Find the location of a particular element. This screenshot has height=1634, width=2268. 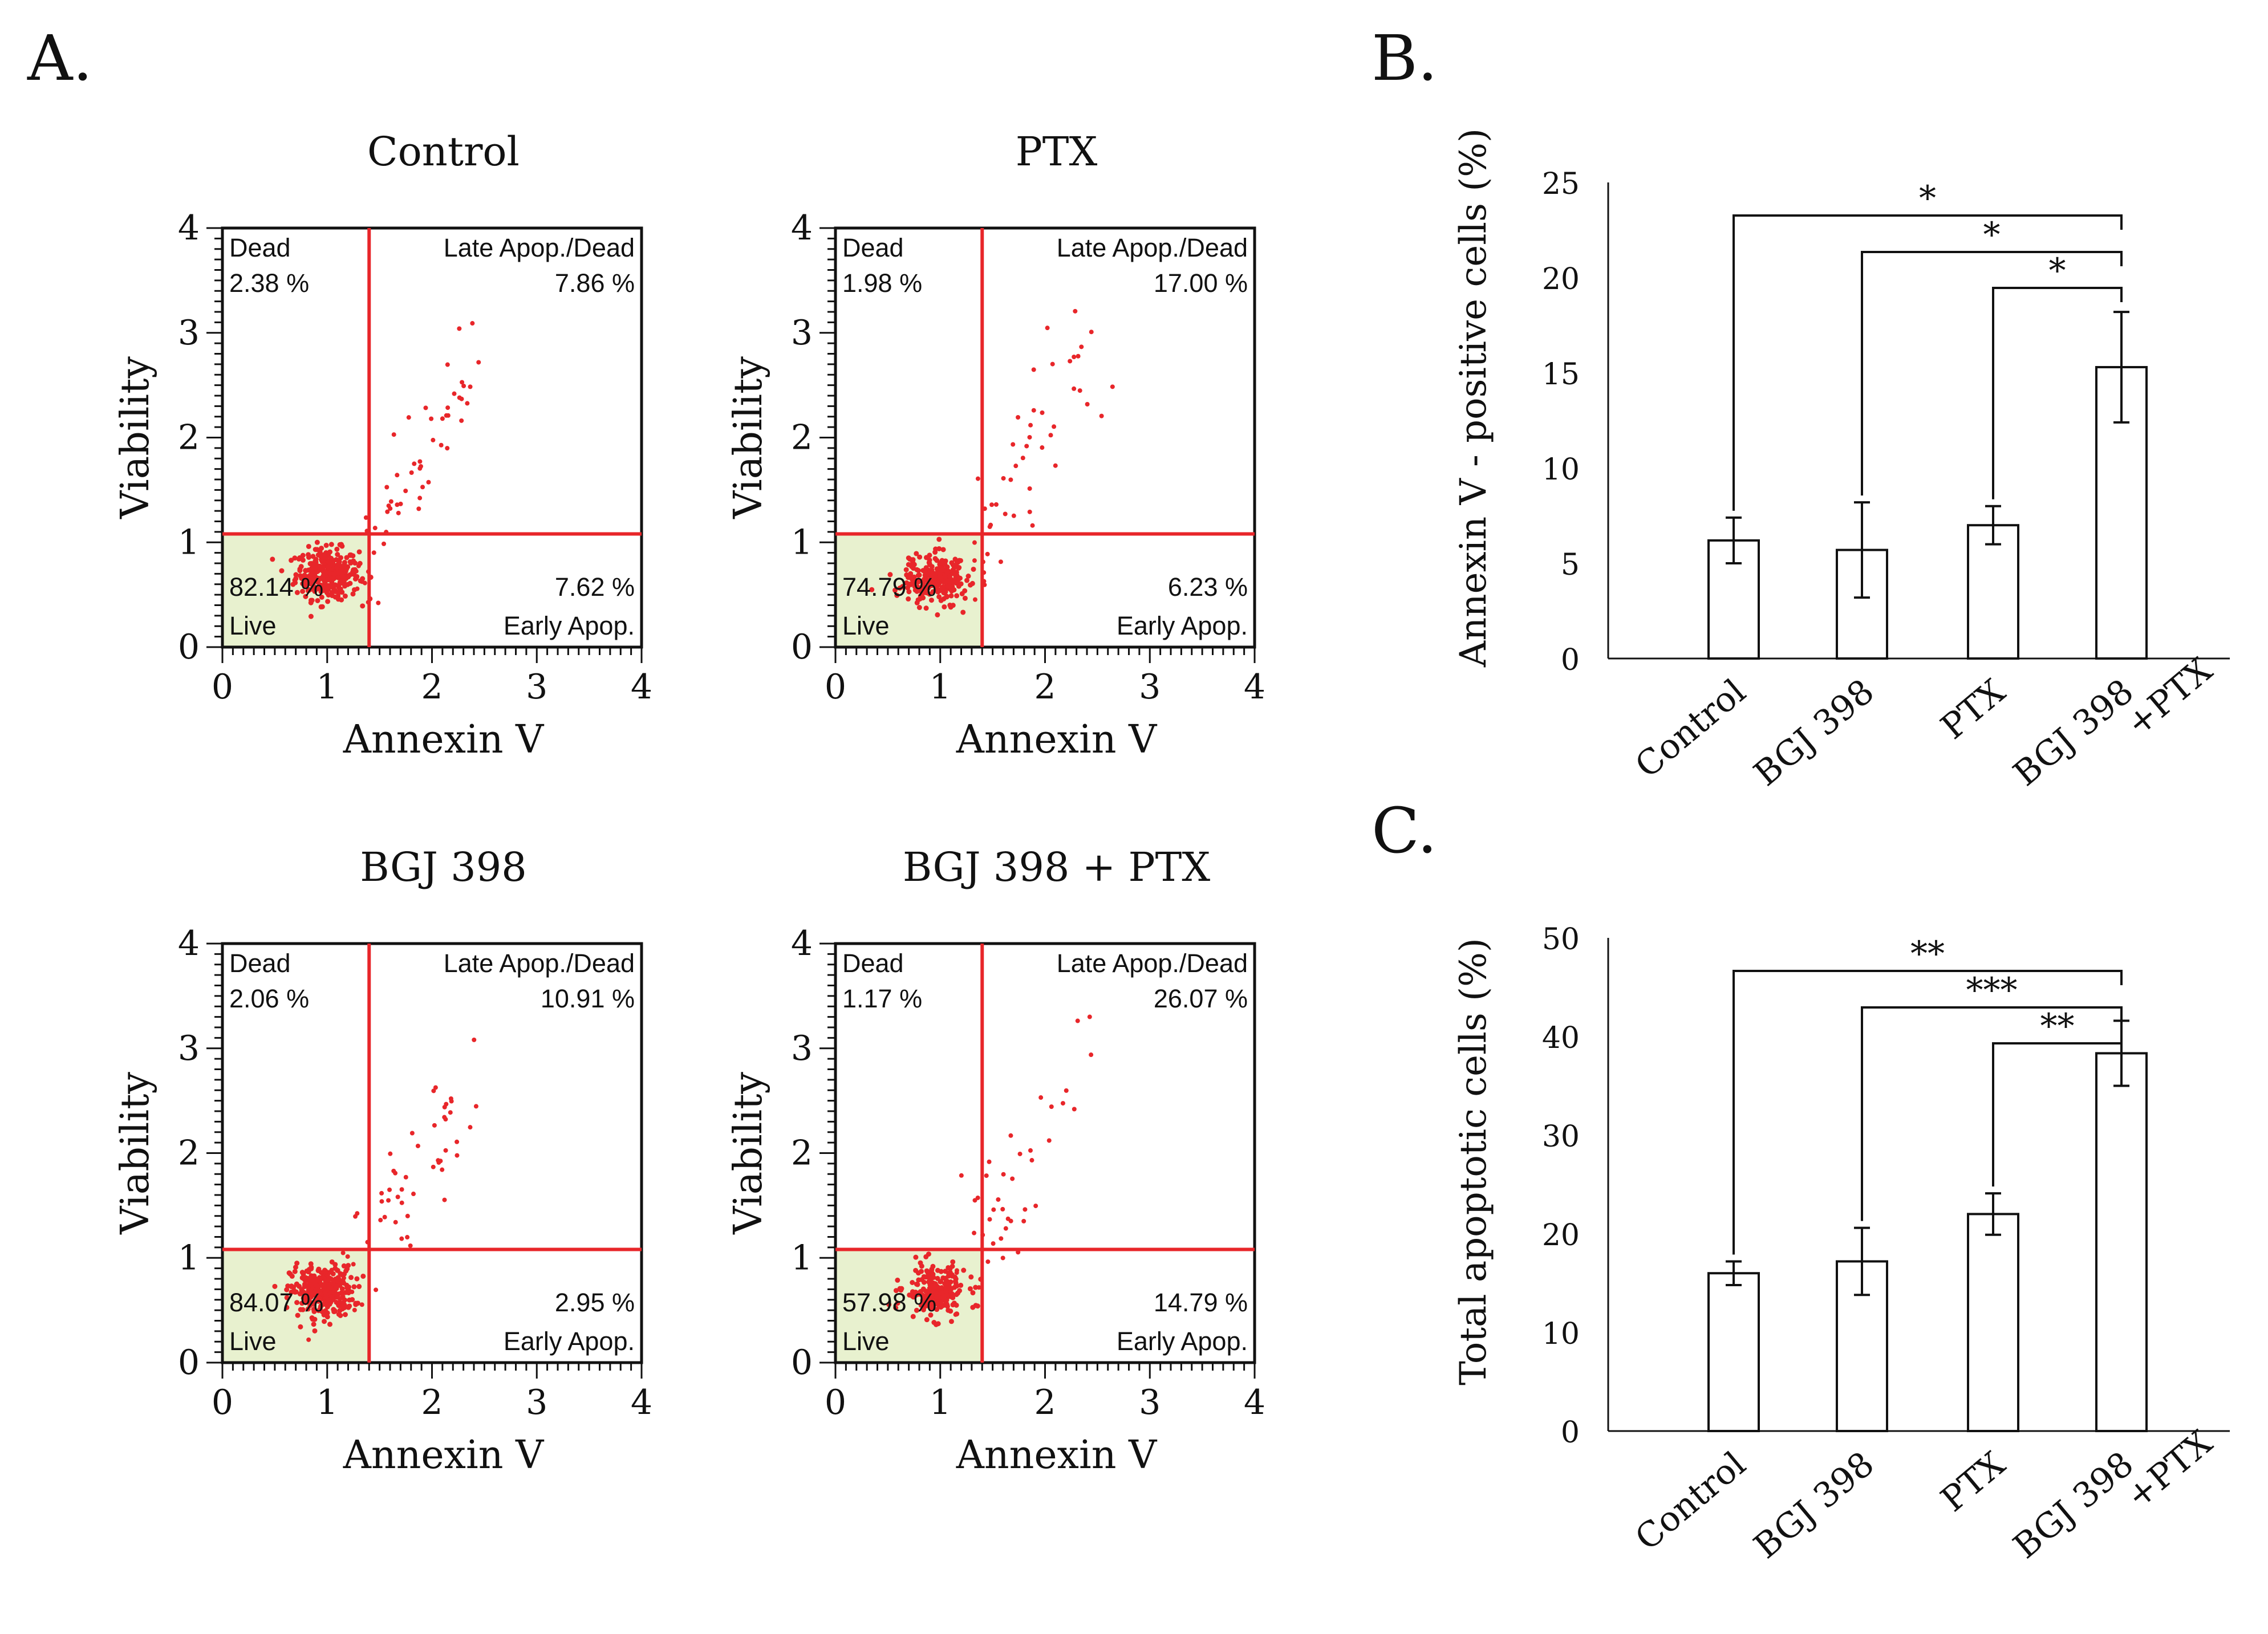

category-label-line: PTX is located at coordinates (1973, 710).